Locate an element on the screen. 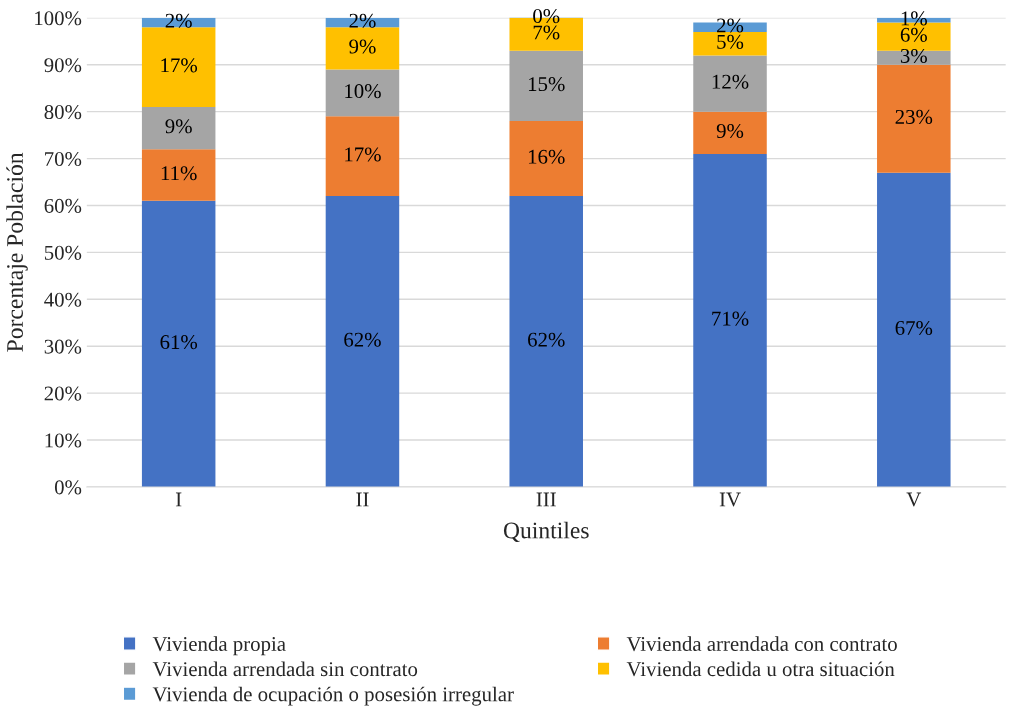  x-tick-label: V is located at coordinates (914, 499).